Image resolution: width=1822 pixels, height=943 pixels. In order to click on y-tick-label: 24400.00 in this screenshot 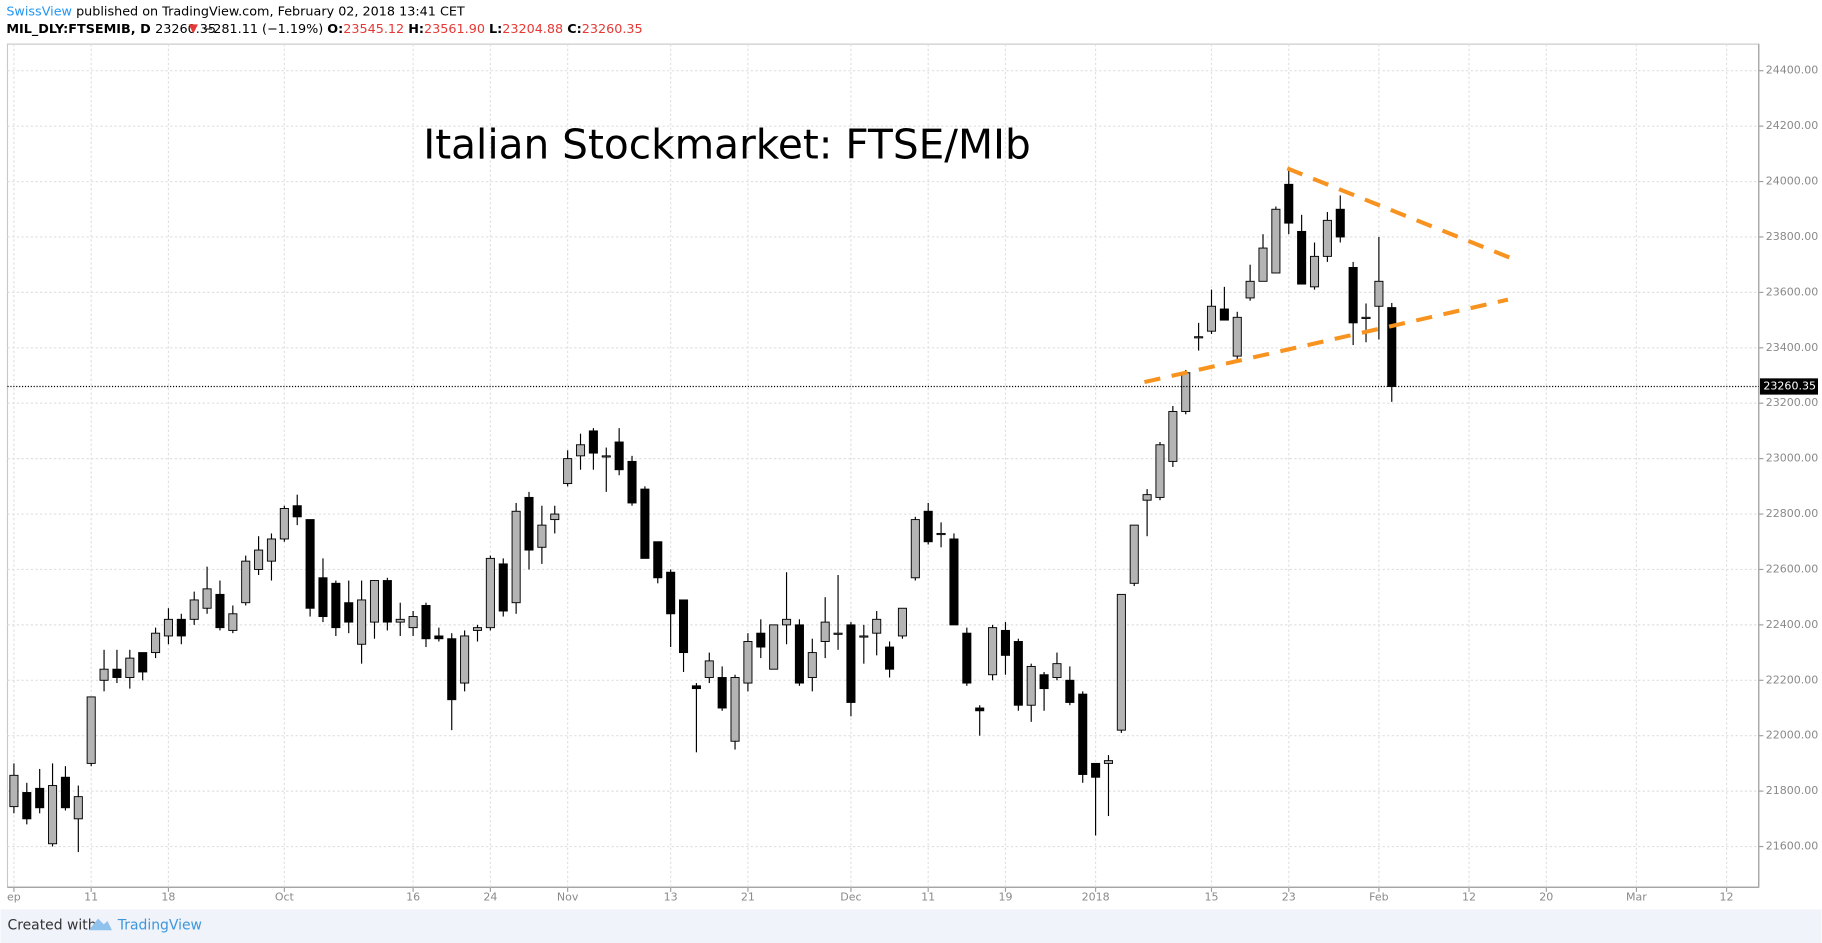, I will do `click(1792, 70)`.